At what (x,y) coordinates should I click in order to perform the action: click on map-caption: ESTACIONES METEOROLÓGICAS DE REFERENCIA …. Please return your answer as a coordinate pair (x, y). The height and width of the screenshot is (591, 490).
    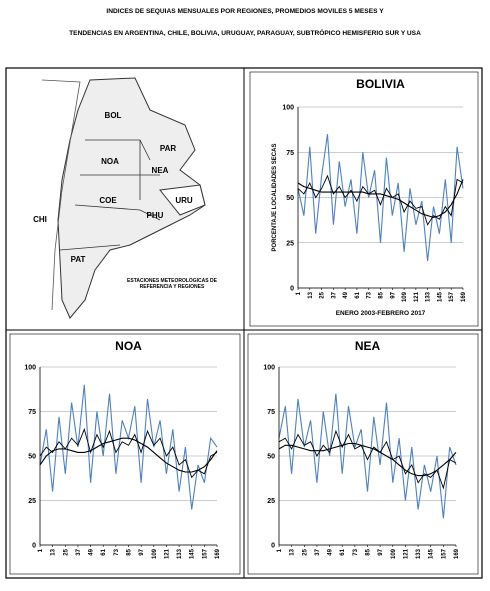
    Looking at the image, I should click on (172, 284).